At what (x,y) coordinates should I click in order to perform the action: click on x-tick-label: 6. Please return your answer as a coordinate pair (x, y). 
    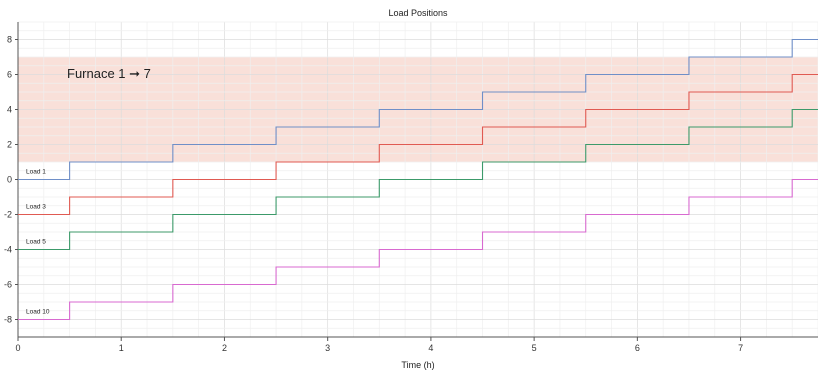
    Looking at the image, I should click on (637, 348).